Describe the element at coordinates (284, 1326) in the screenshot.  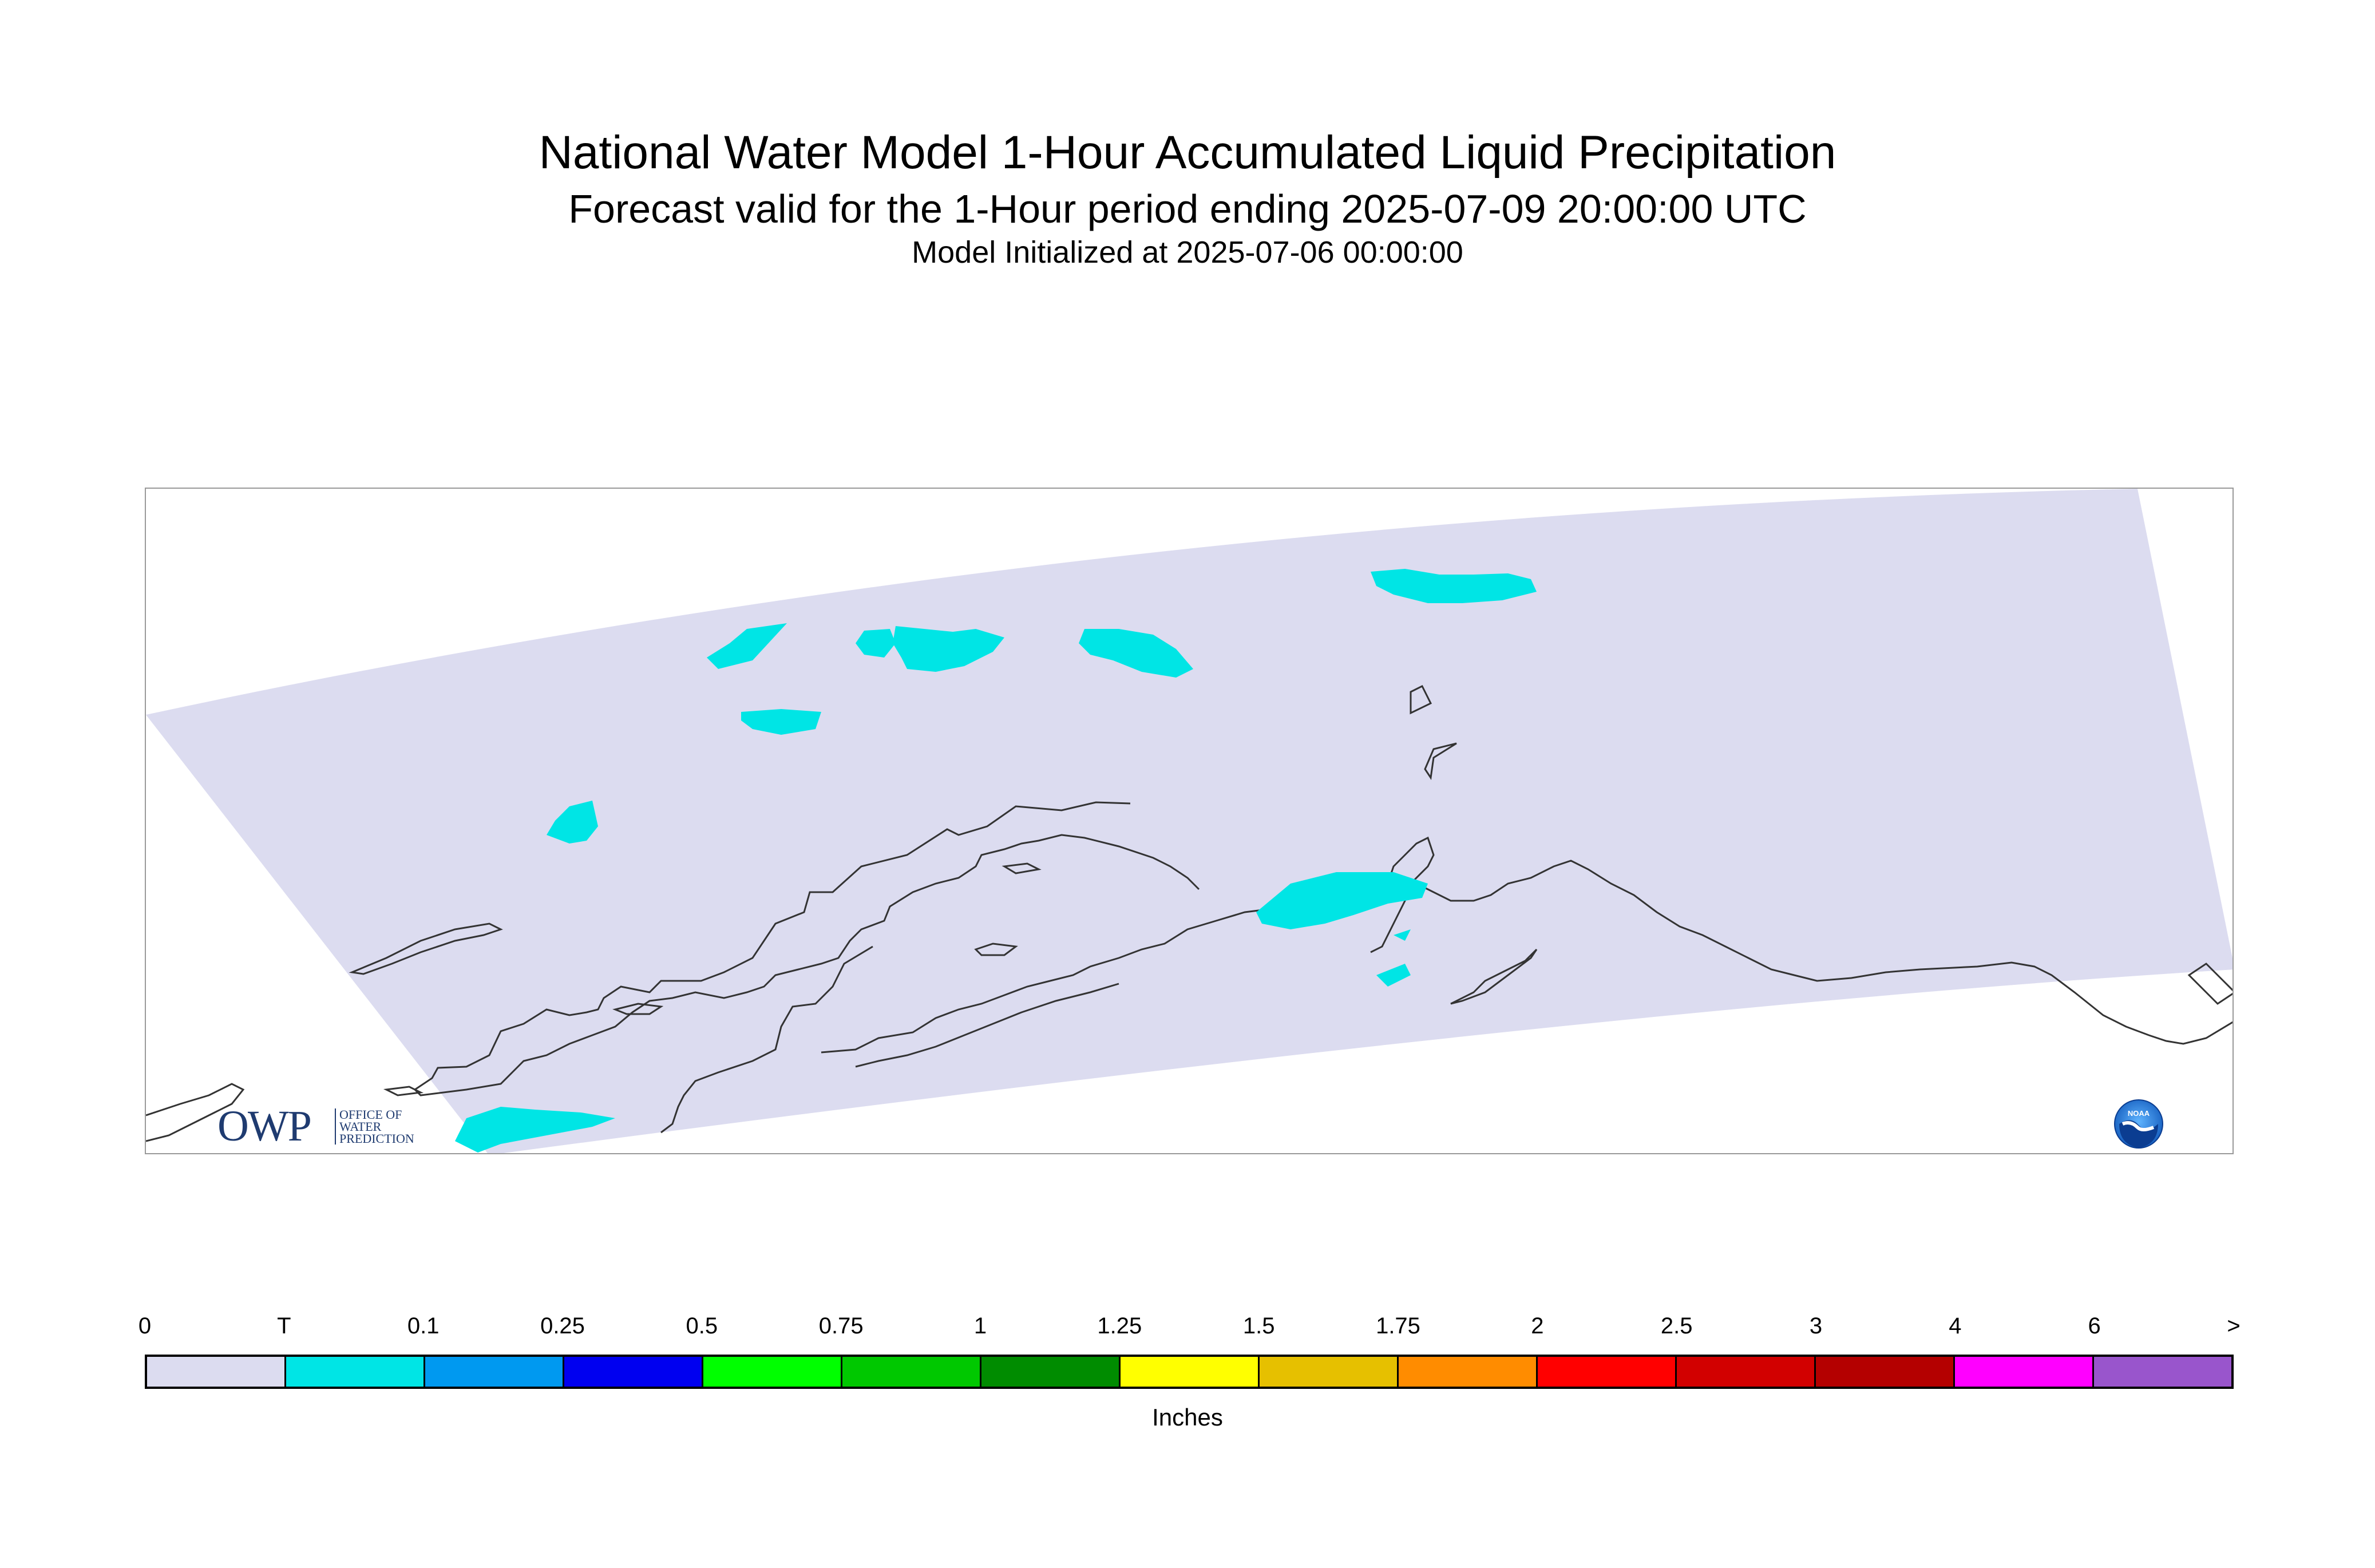
I see `legend-tick-label: T` at that location.